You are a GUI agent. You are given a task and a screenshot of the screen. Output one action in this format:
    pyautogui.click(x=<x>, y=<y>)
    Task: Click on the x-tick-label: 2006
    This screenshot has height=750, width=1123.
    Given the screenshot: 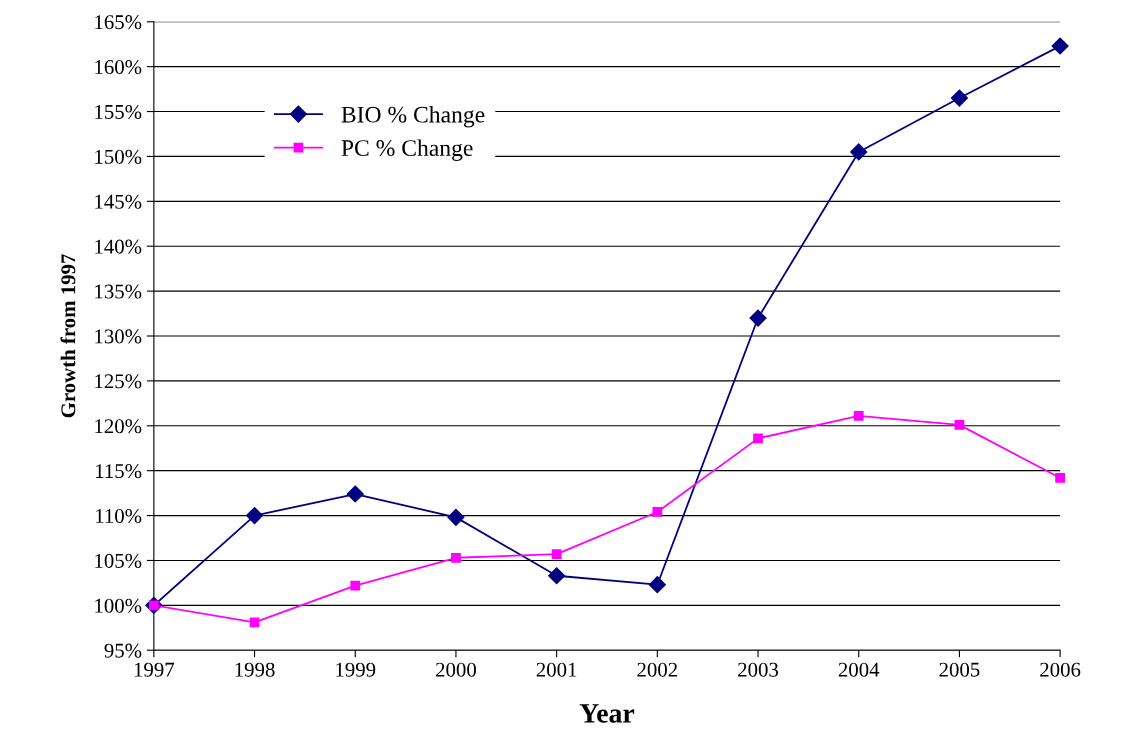 What is the action you would take?
    pyautogui.click(x=1060, y=669)
    